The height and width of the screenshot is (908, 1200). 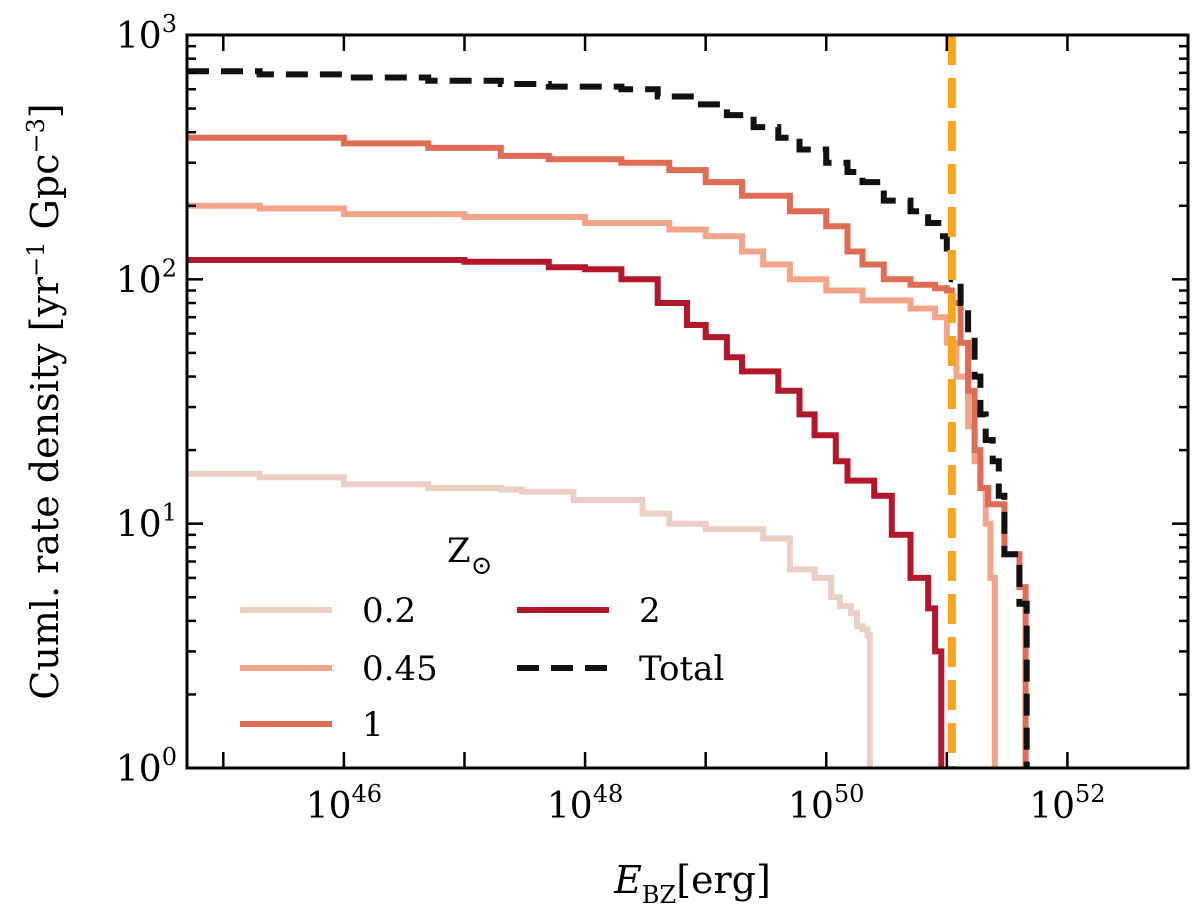 What do you see at coordinates (482, 638) in the screenshot?
I see `legend: Z⊙ 0.2 0.45 1 2 Total` at bounding box center [482, 638].